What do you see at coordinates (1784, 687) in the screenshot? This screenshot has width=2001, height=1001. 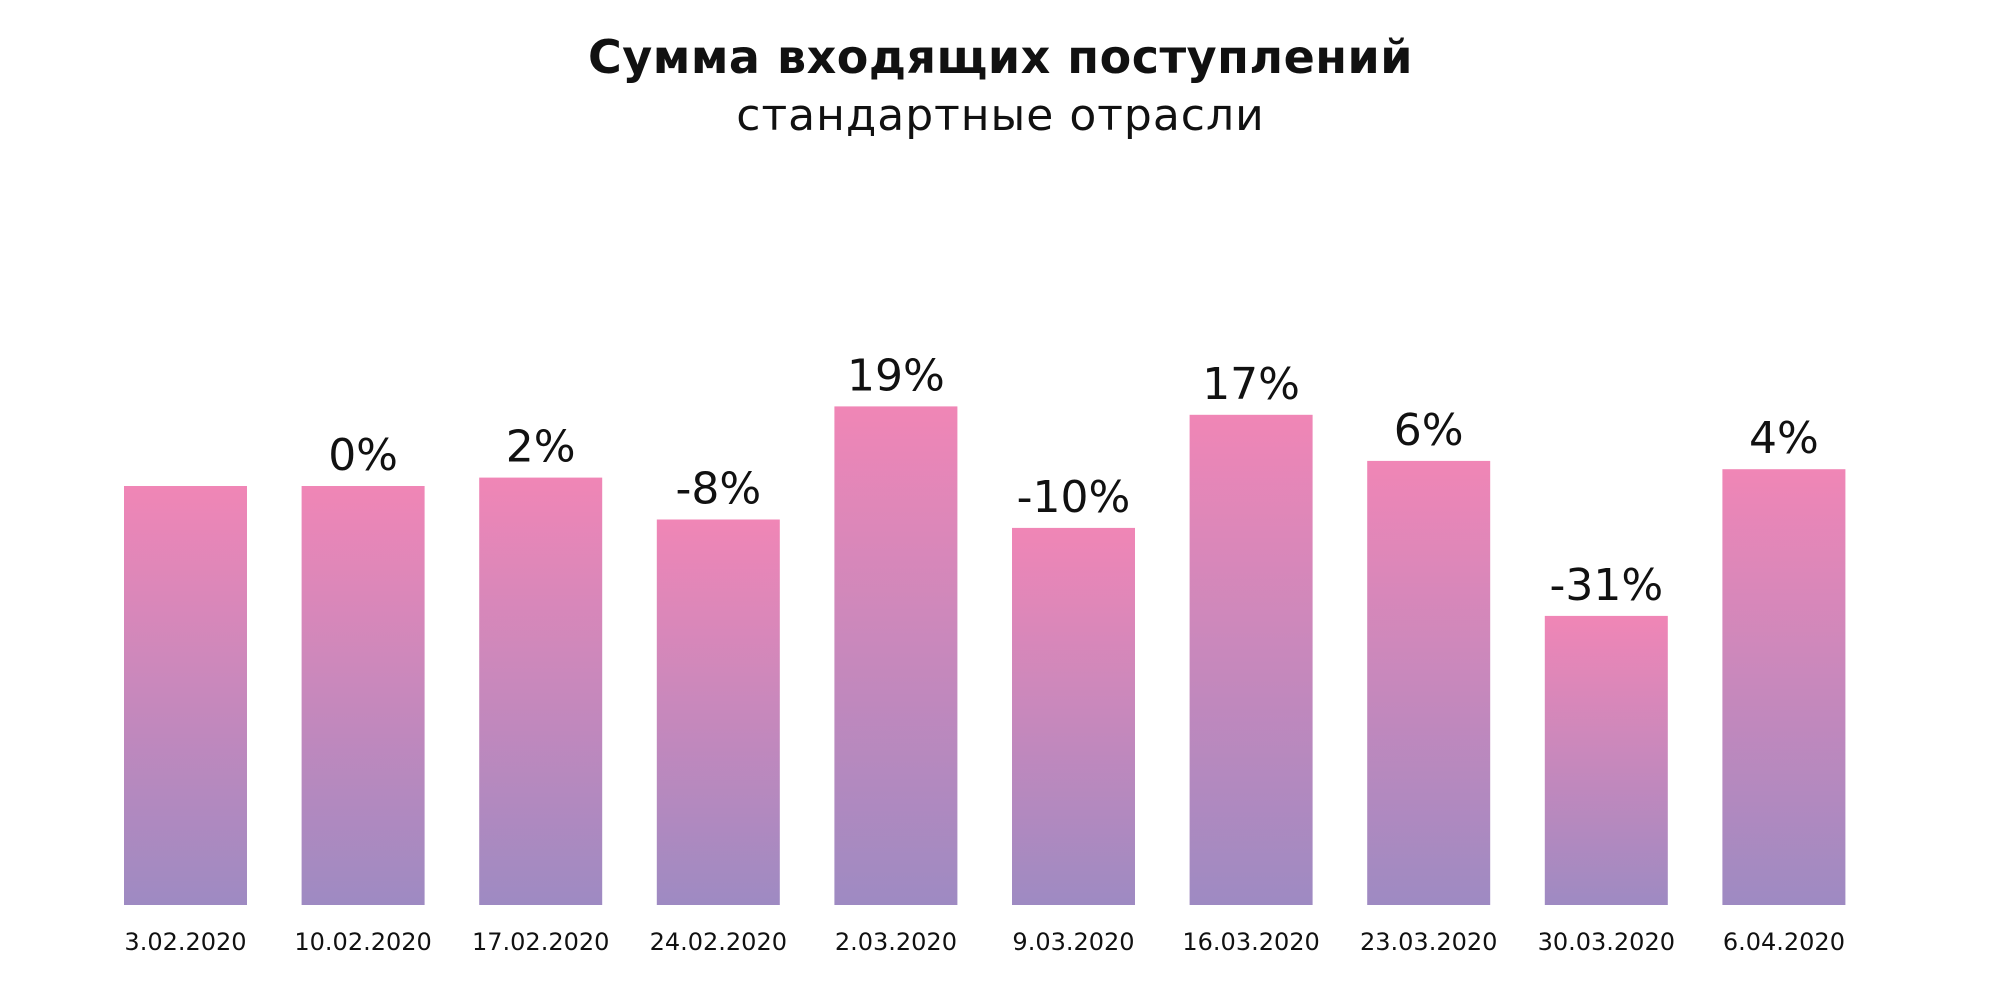 I see `bar-6.04.2020` at bounding box center [1784, 687].